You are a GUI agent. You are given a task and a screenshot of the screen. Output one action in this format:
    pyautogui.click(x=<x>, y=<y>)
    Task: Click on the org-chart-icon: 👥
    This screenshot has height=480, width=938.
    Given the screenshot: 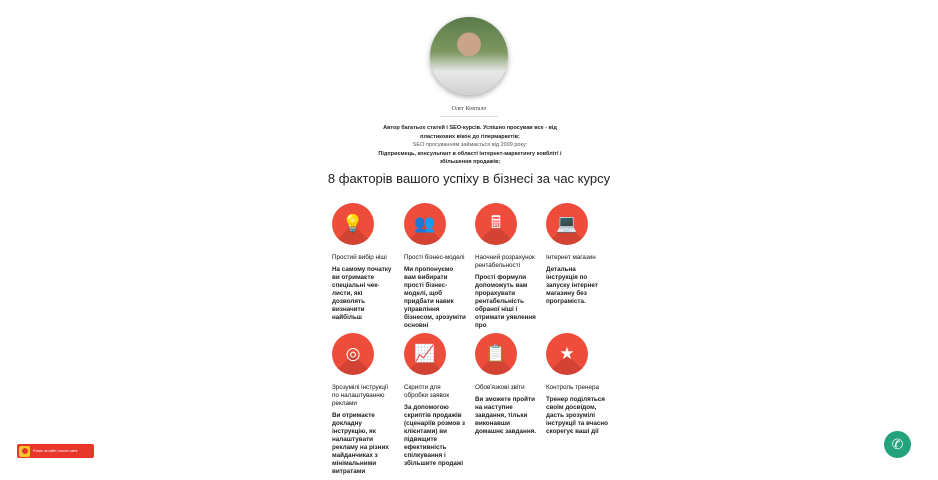 What is the action you would take?
    pyautogui.click(x=425, y=224)
    